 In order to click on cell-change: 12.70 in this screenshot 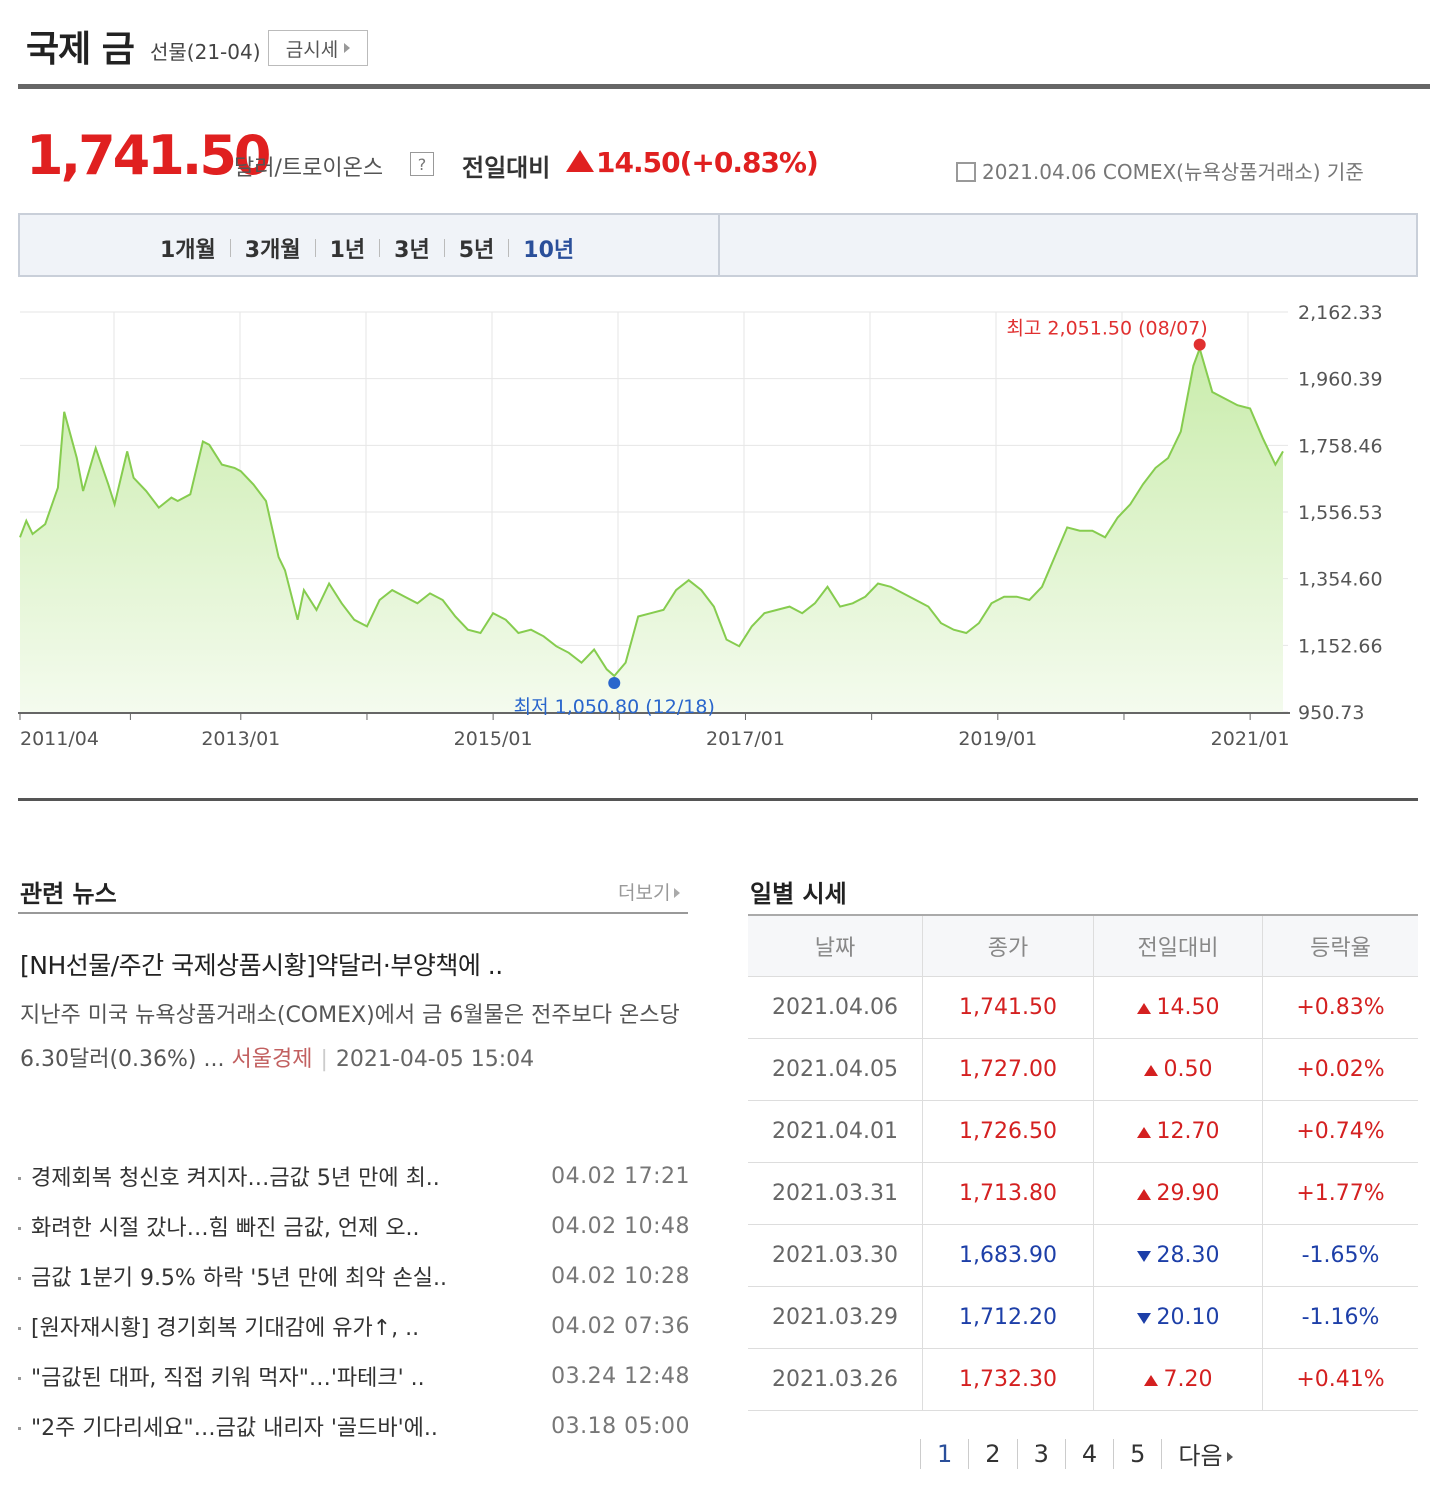, I will do `click(1178, 1131)`.